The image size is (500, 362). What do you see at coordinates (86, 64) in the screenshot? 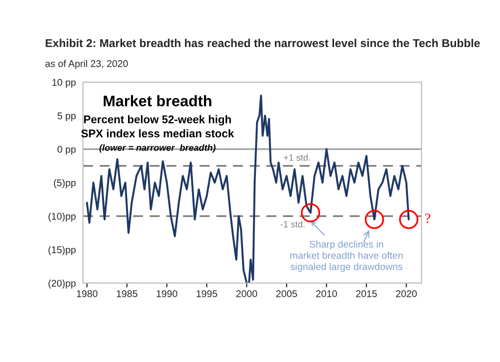
I see `chart-subtitle: as of April 23, 2020` at bounding box center [86, 64].